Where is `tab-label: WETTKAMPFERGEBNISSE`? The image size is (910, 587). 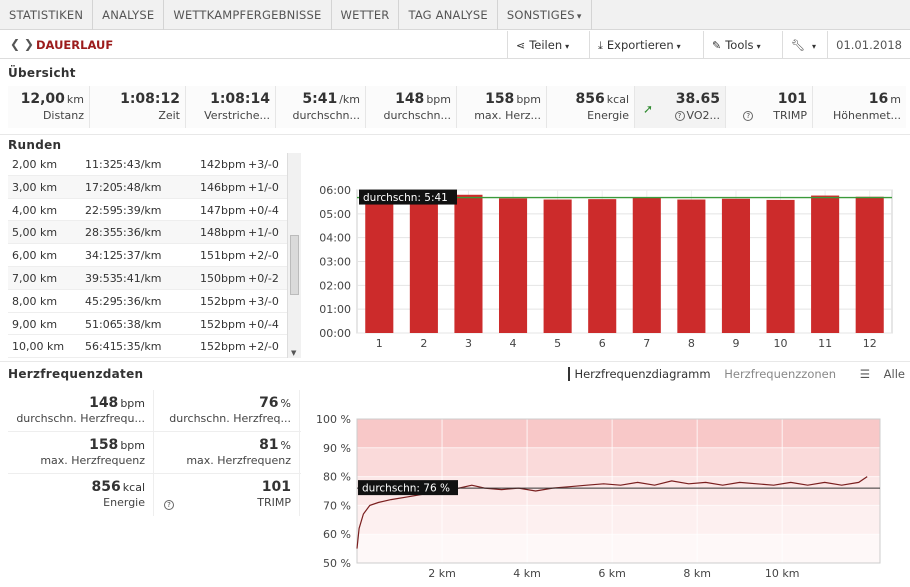 tab-label: WETTKAMPFERGEBNISSE is located at coordinates (247, 15).